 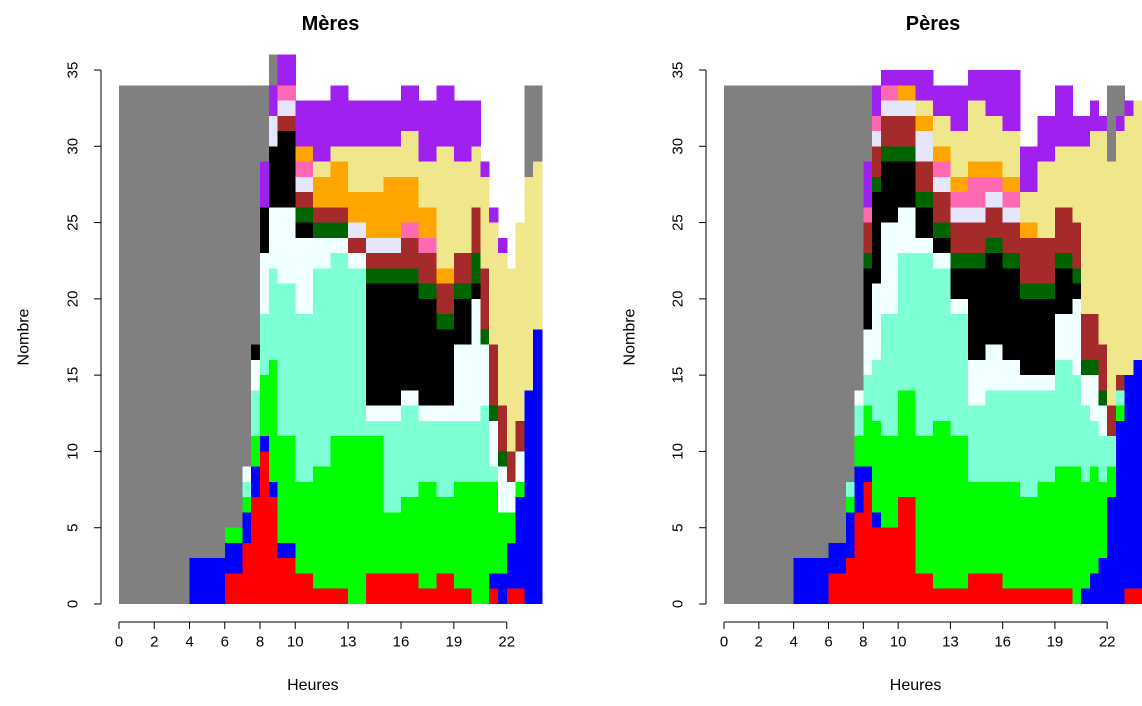 I want to click on bar-segment-s10-t17, so click(x=994, y=169).